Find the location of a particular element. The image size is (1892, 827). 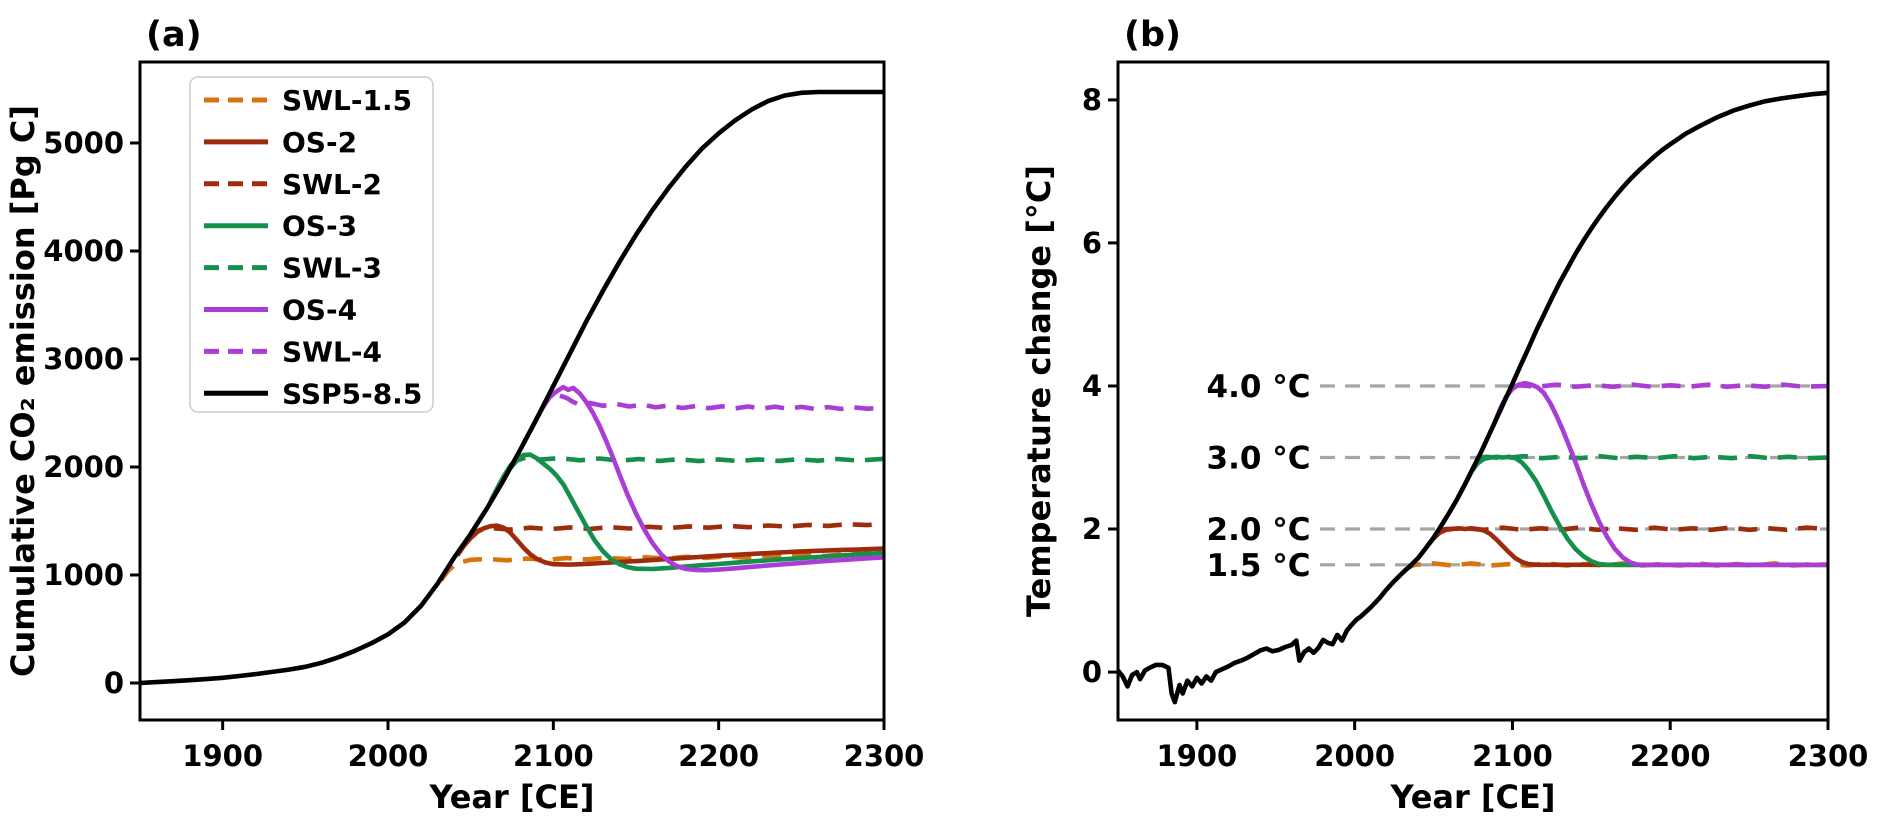

annotation-3.0-°C: 3.0 °C is located at coordinates (1259, 459).